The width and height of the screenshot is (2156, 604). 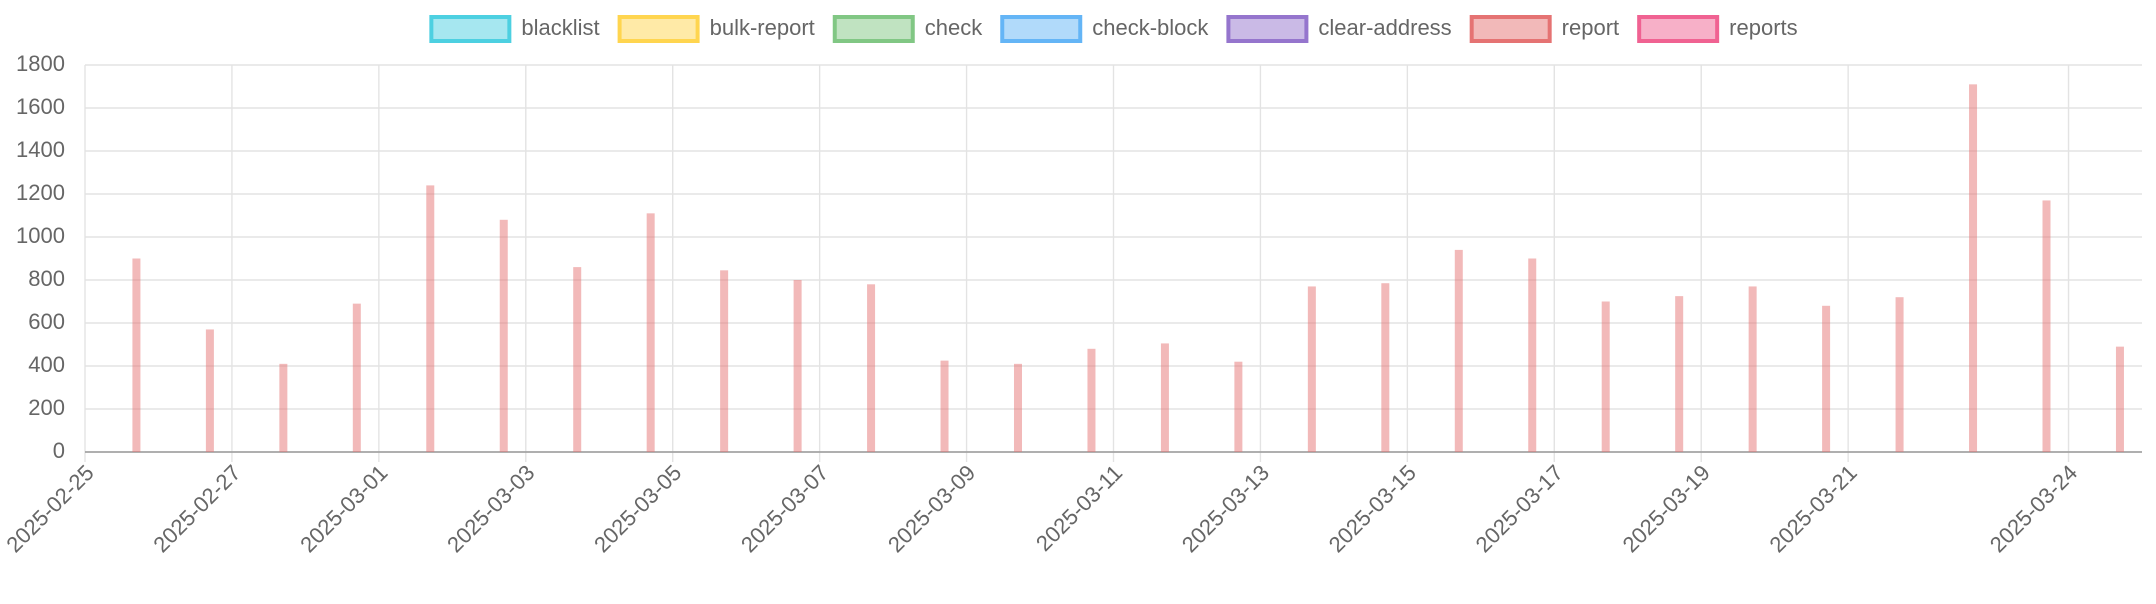 What do you see at coordinates (1372, 508) in the screenshot?
I see `x-tick-label: 2025-03-15` at bounding box center [1372, 508].